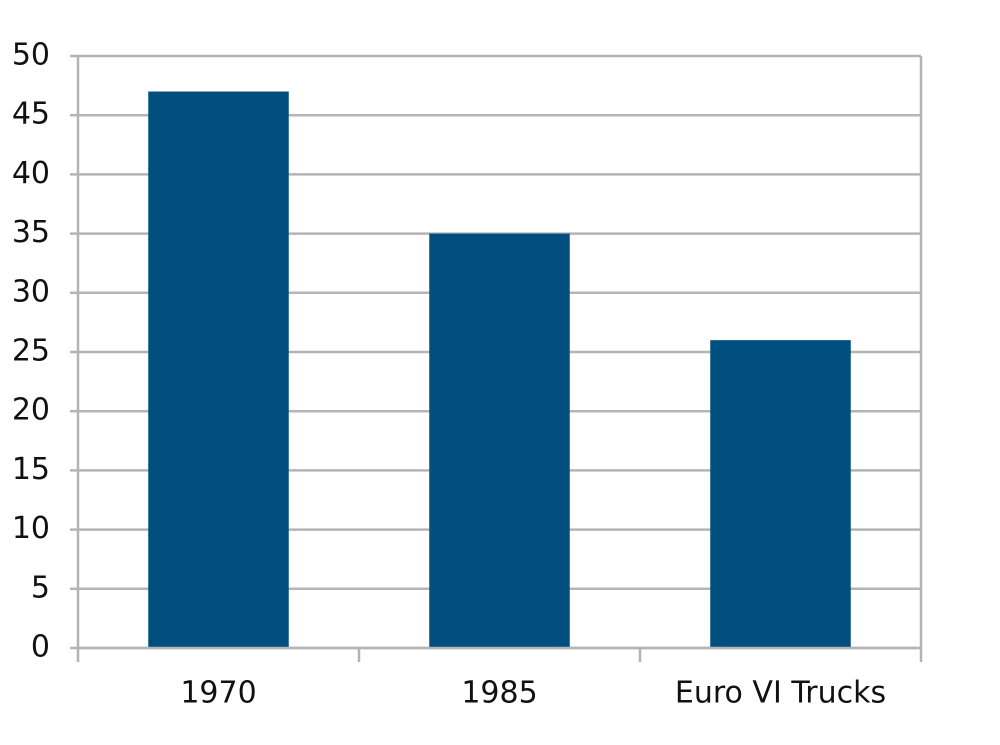 The image size is (1000, 745). What do you see at coordinates (499, 693) in the screenshot?
I see `x-tick-label: 1985` at bounding box center [499, 693].